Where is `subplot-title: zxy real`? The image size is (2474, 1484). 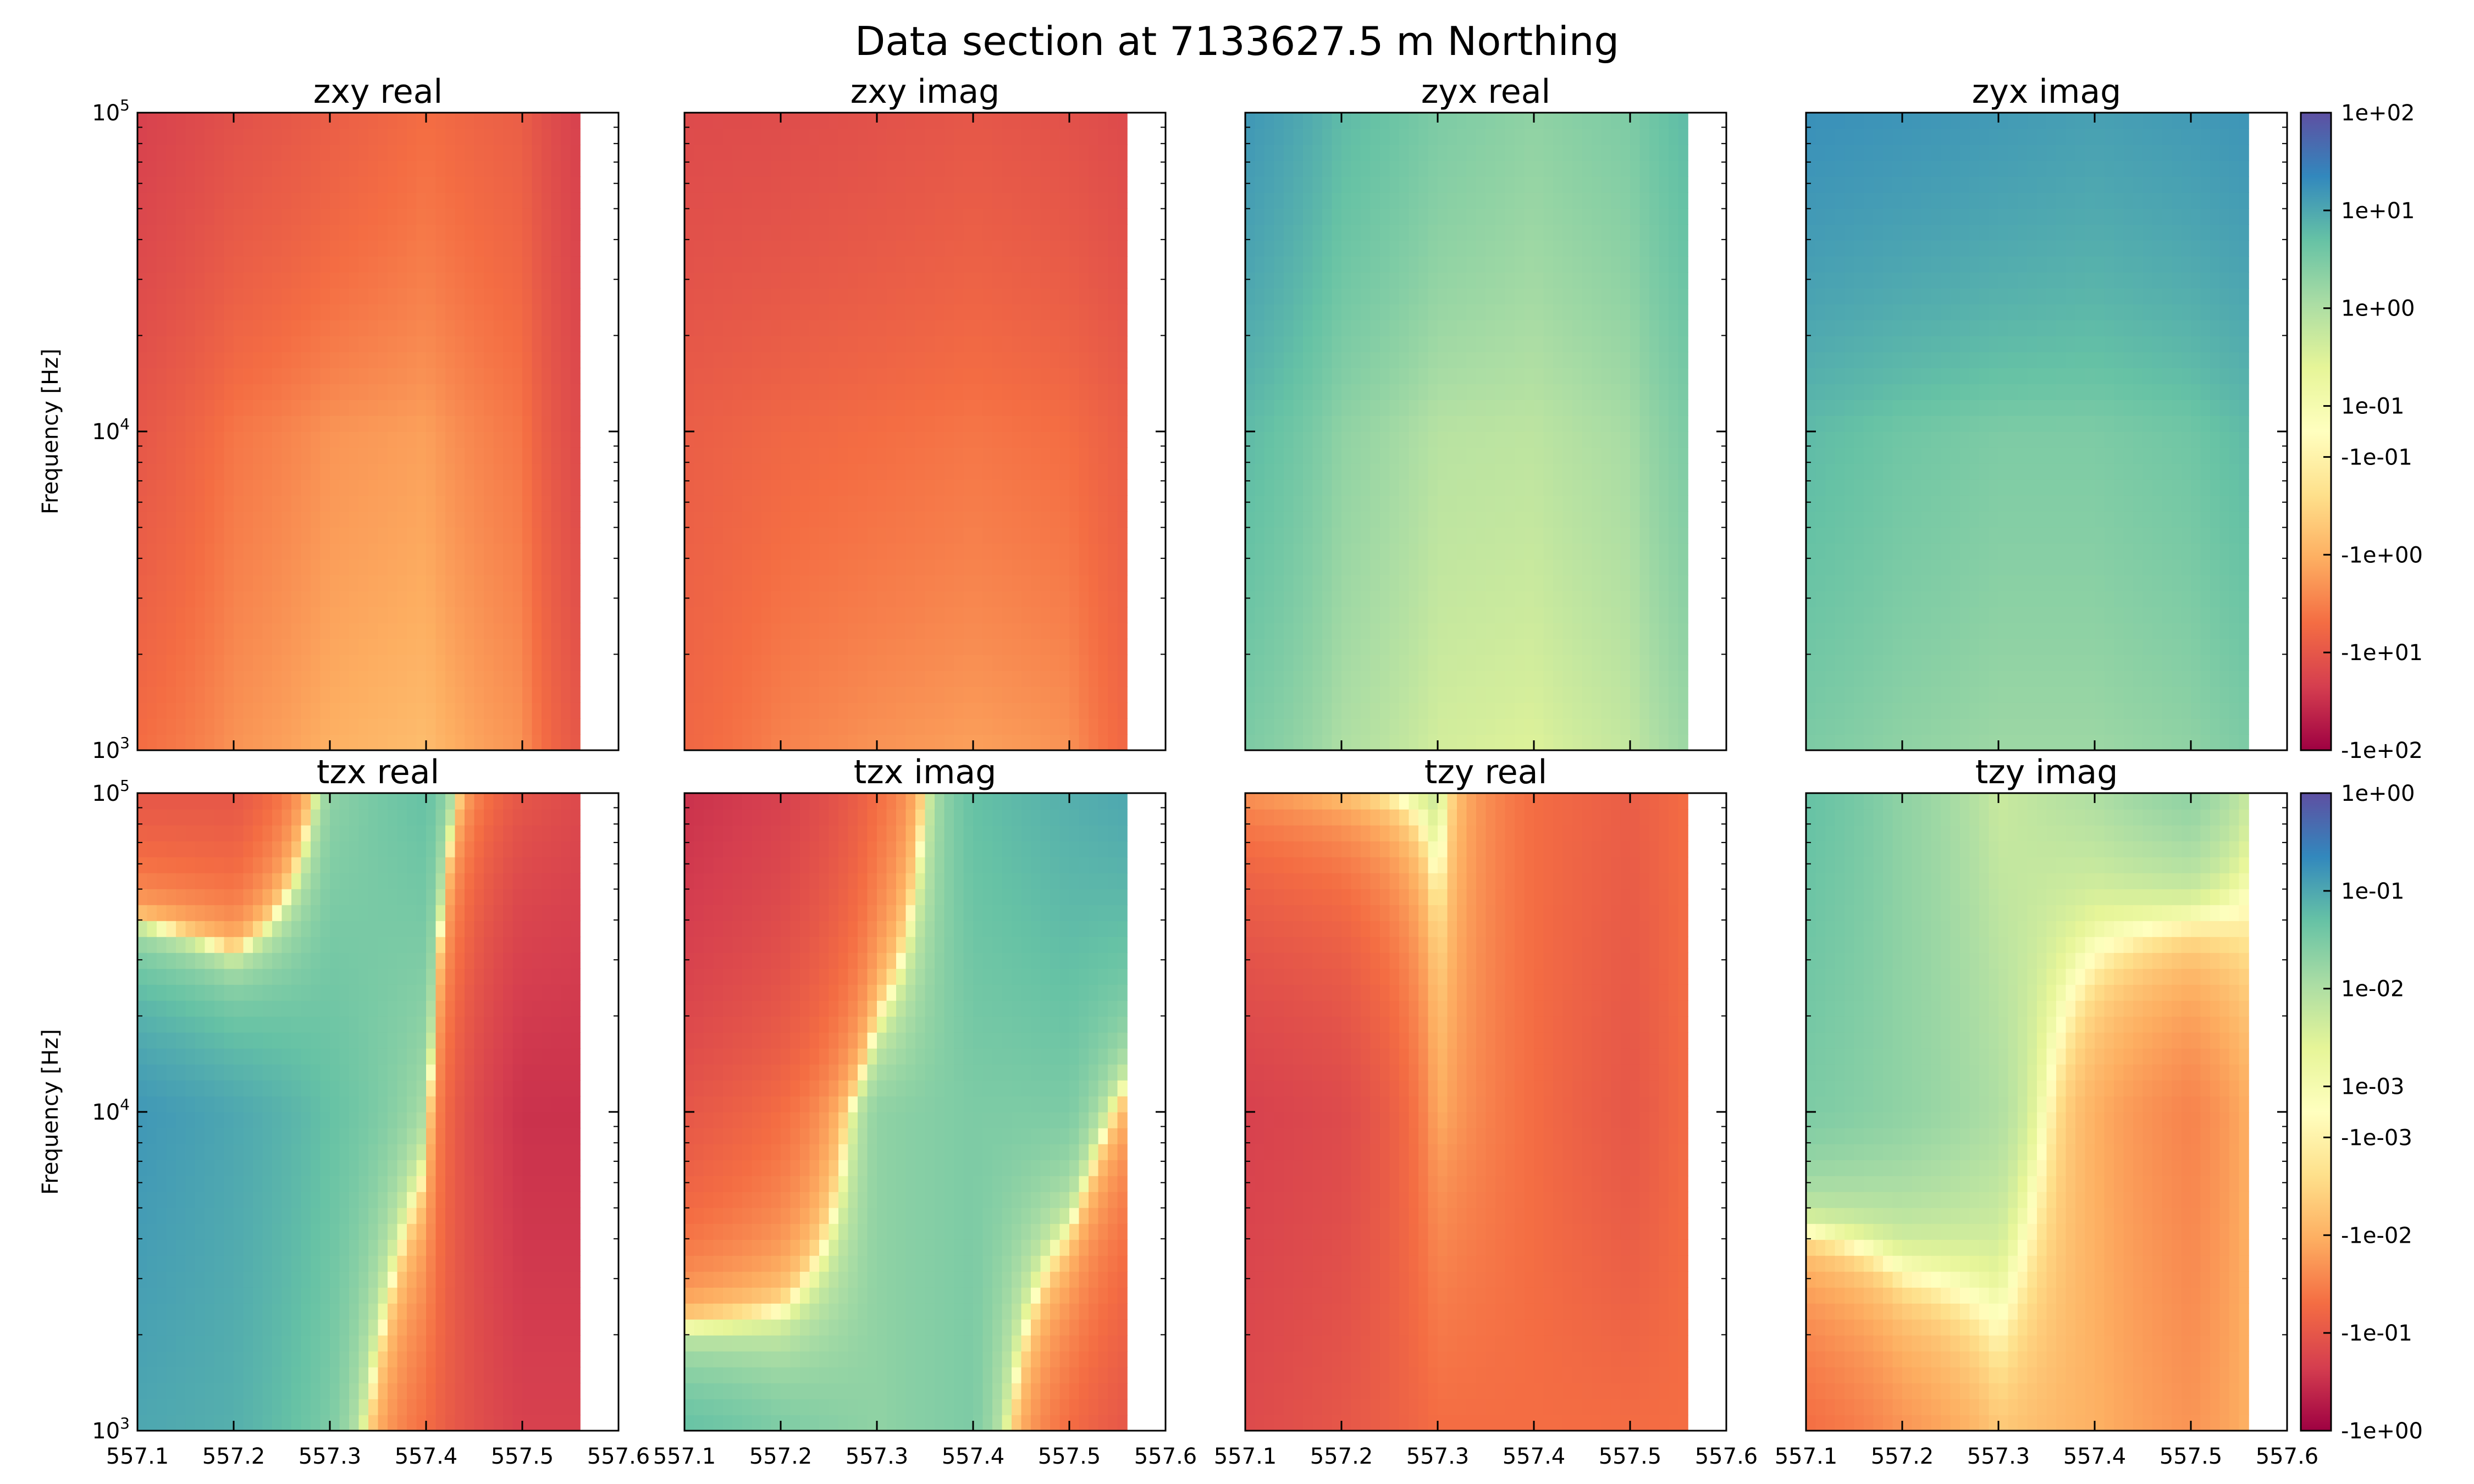 subplot-title: zxy real is located at coordinates (378, 92).